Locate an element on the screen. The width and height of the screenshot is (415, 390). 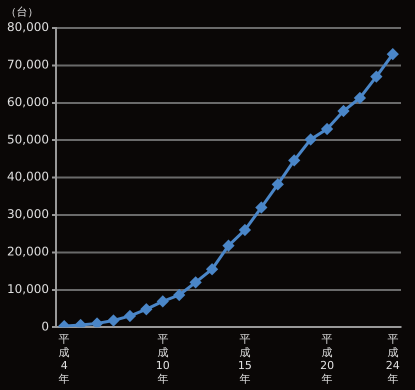
y-tick-label: 80,000 is located at coordinates (27, 27).